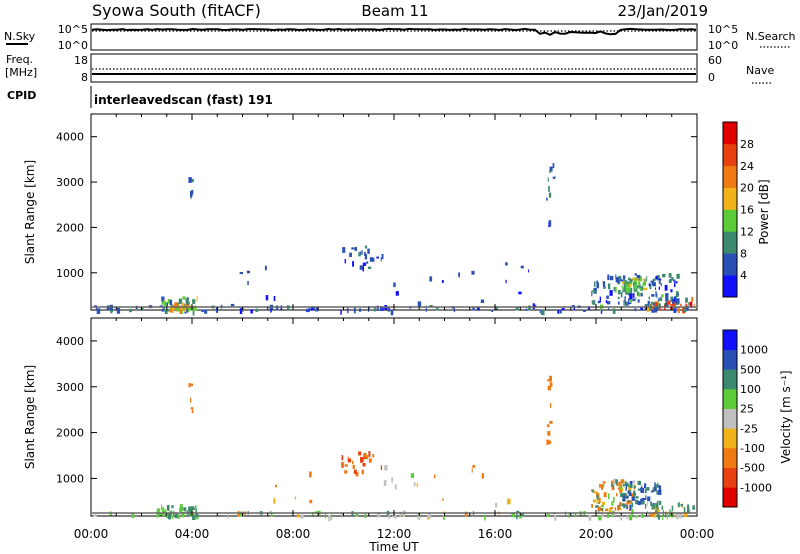 The image size is (800, 554). What do you see at coordinates (750, 369) in the screenshot?
I see `velocity-colorbar-tick: 500` at bounding box center [750, 369].